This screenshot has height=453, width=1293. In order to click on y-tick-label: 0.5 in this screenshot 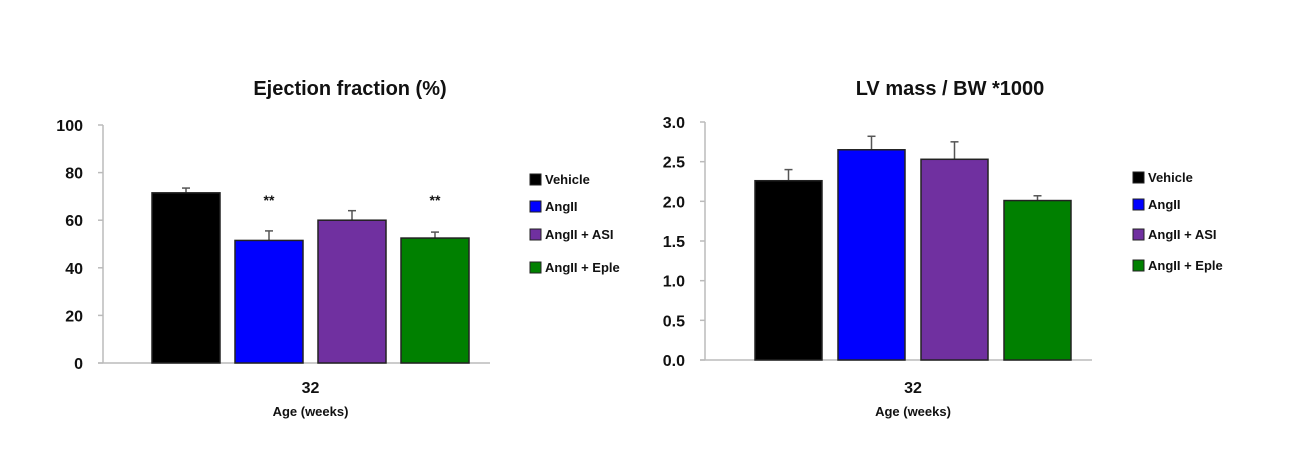, I will do `click(674, 321)`.